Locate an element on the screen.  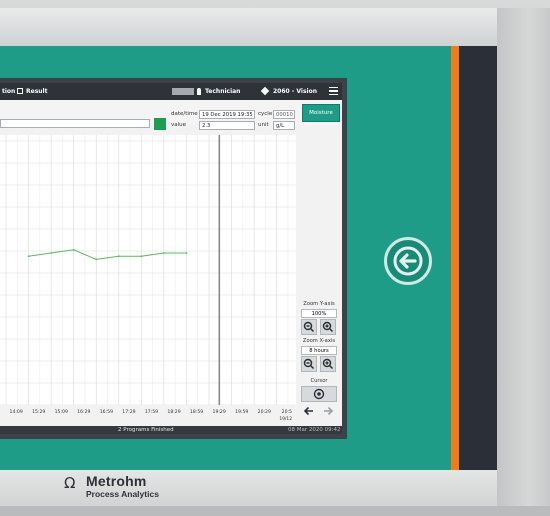
x-tick-label: 16:29 is located at coordinates (83, 412).